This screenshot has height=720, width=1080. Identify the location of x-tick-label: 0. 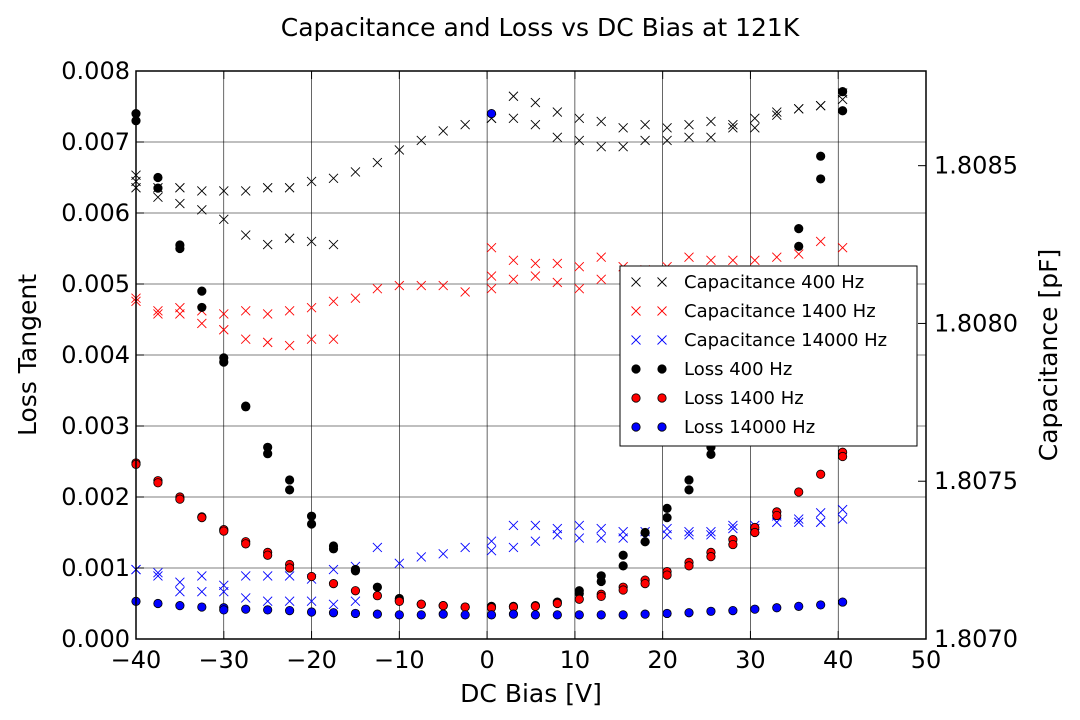
(486, 660).